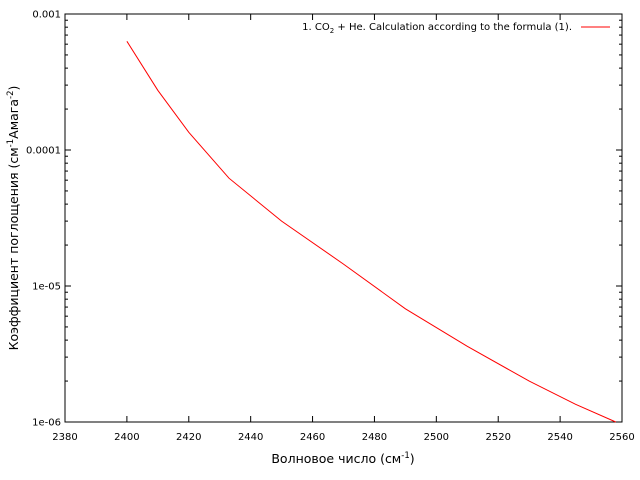 The height and width of the screenshot is (480, 640). Describe the element at coordinates (126, 437) in the screenshot. I see `x-tick-label: 2400` at that location.